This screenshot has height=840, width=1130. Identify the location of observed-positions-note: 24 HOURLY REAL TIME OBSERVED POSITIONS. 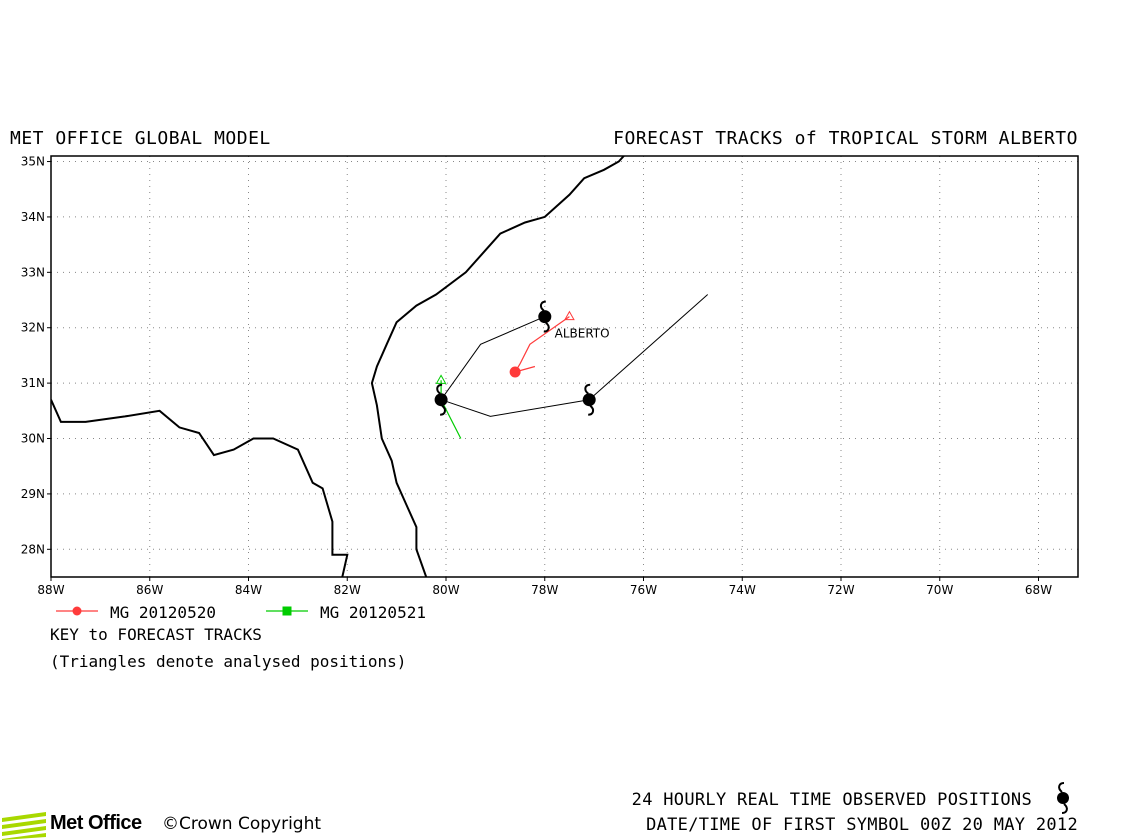
(831, 800).